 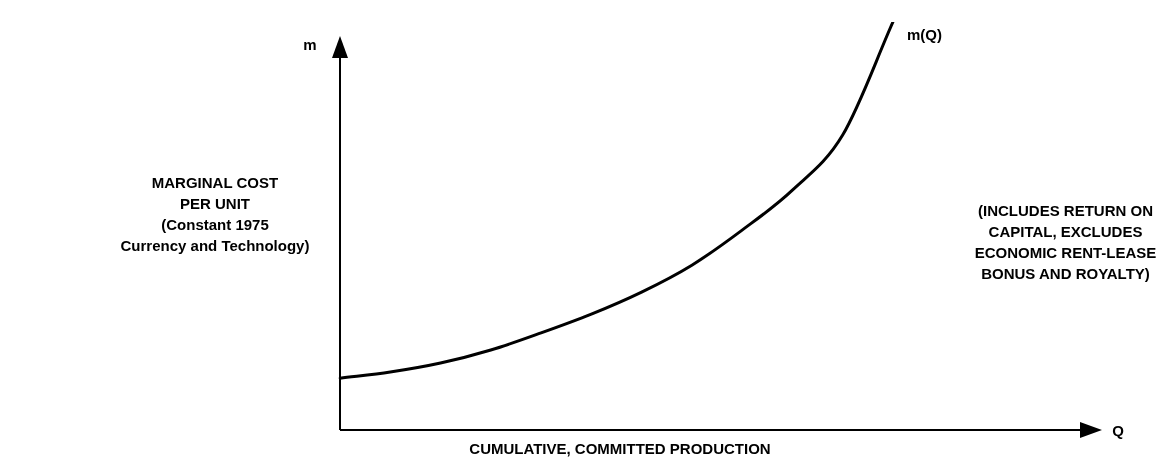 I want to click on x-axis-title: CUMULATIVE, COMMITTED PRODUCTION, so click(x=620, y=449).